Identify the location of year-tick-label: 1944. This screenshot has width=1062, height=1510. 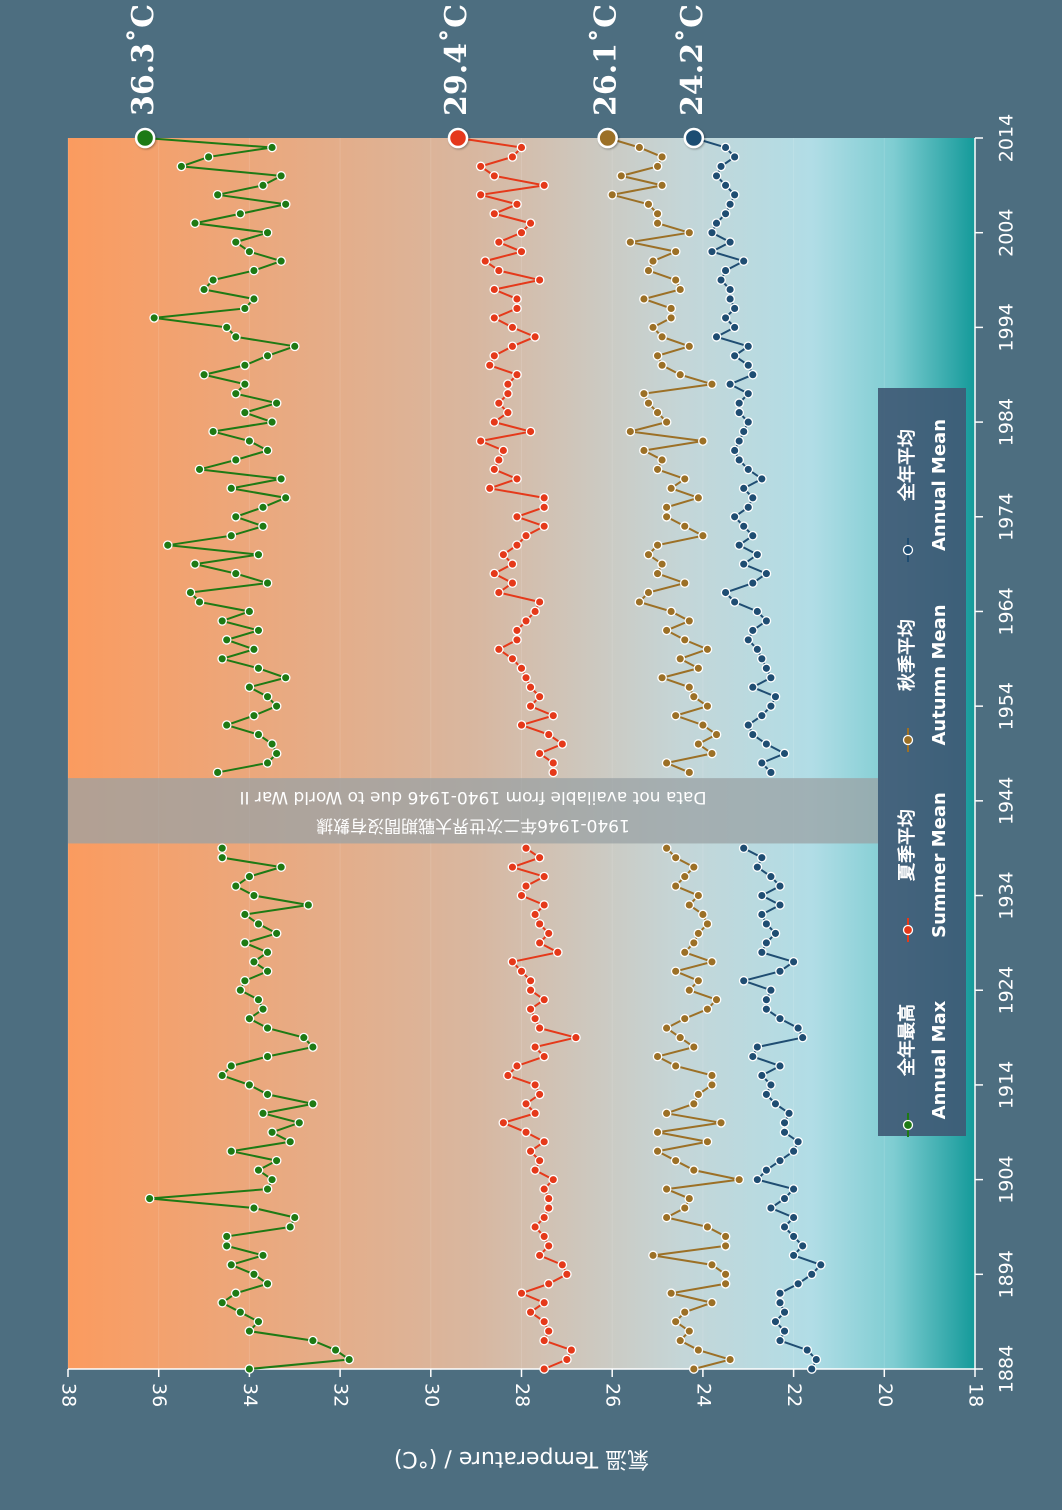
(1007, 801).